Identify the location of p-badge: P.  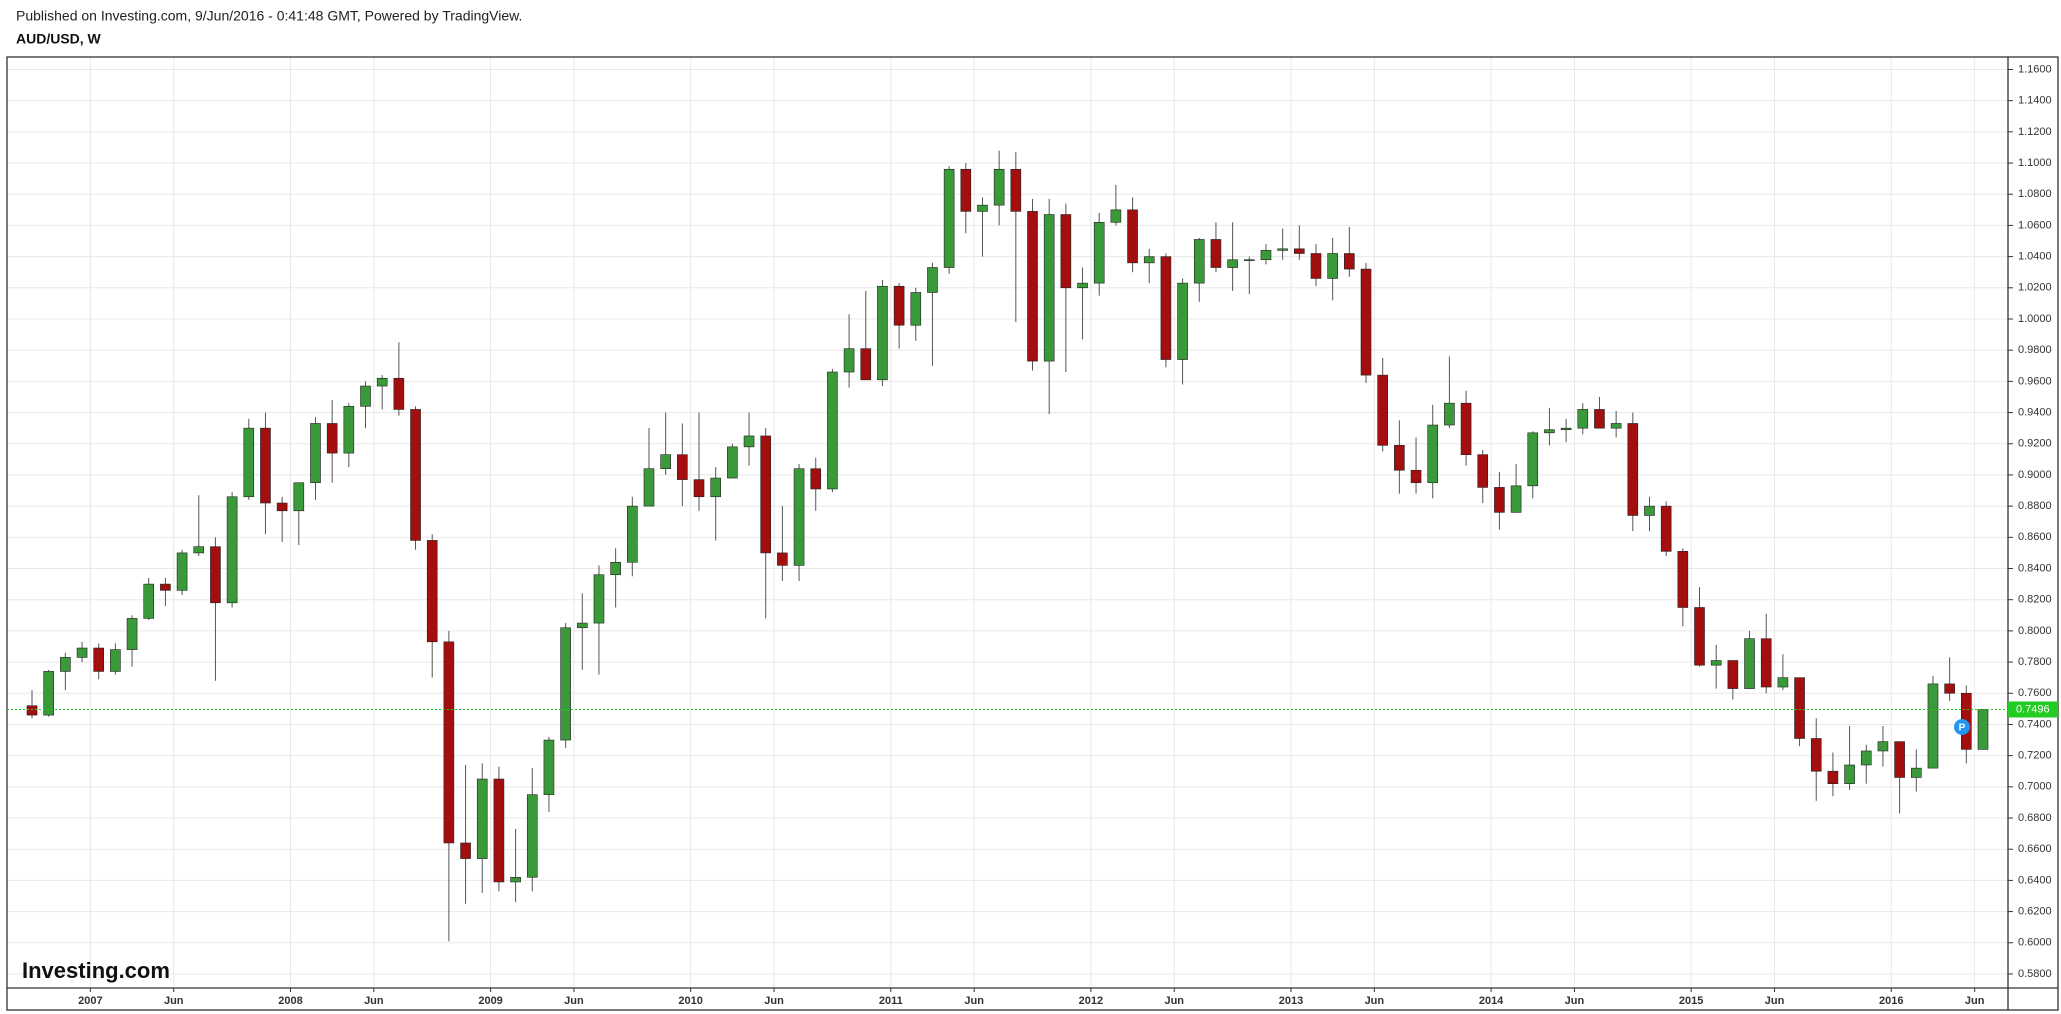
(1962, 727).